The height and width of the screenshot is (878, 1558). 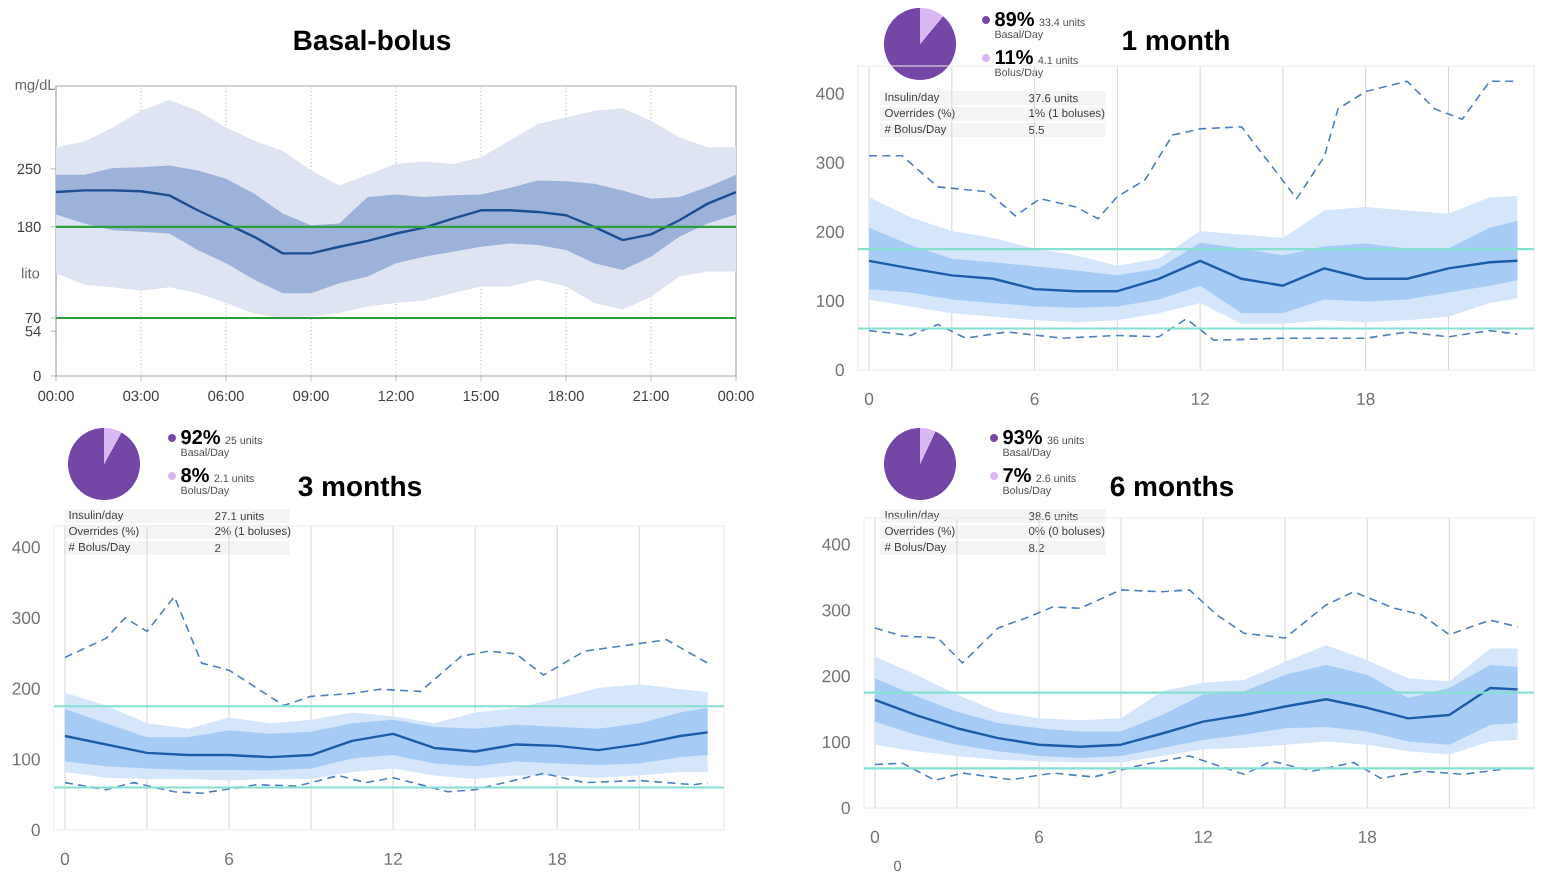 What do you see at coordinates (1172, 486) in the screenshot?
I see `chart-title: 6 months` at bounding box center [1172, 486].